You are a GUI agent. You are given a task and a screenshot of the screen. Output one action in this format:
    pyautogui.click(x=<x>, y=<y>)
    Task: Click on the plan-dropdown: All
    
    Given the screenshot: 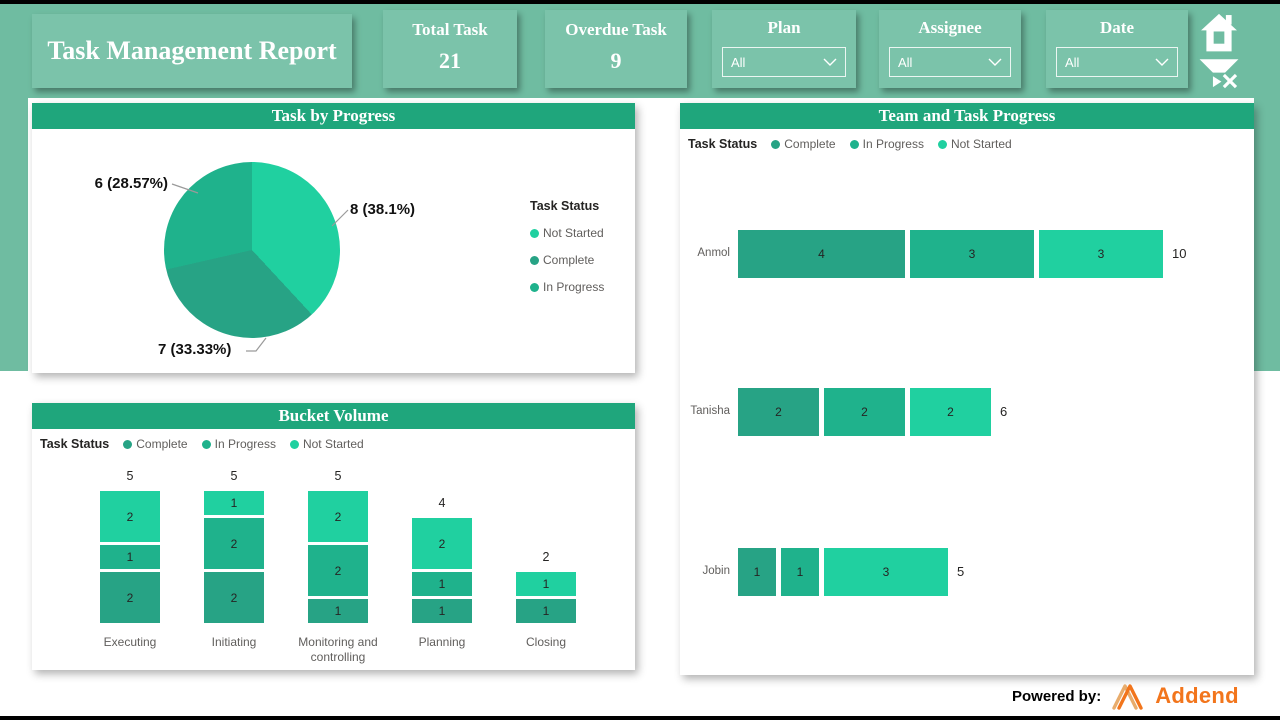 What is the action you would take?
    pyautogui.click(x=784, y=62)
    